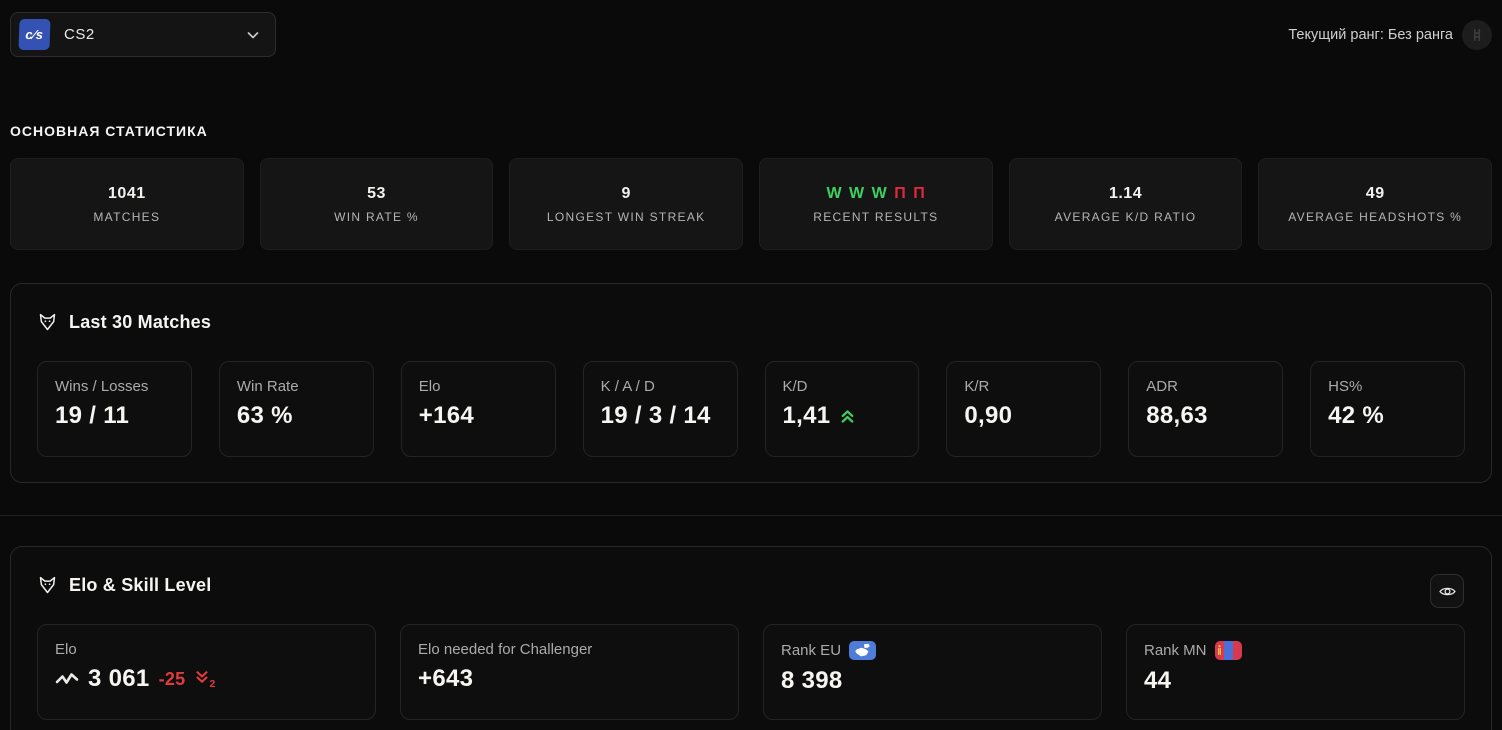 The width and height of the screenshot is (1502, 730). I want to click on card-value: 3 061 -25 2, so click(206, 679).